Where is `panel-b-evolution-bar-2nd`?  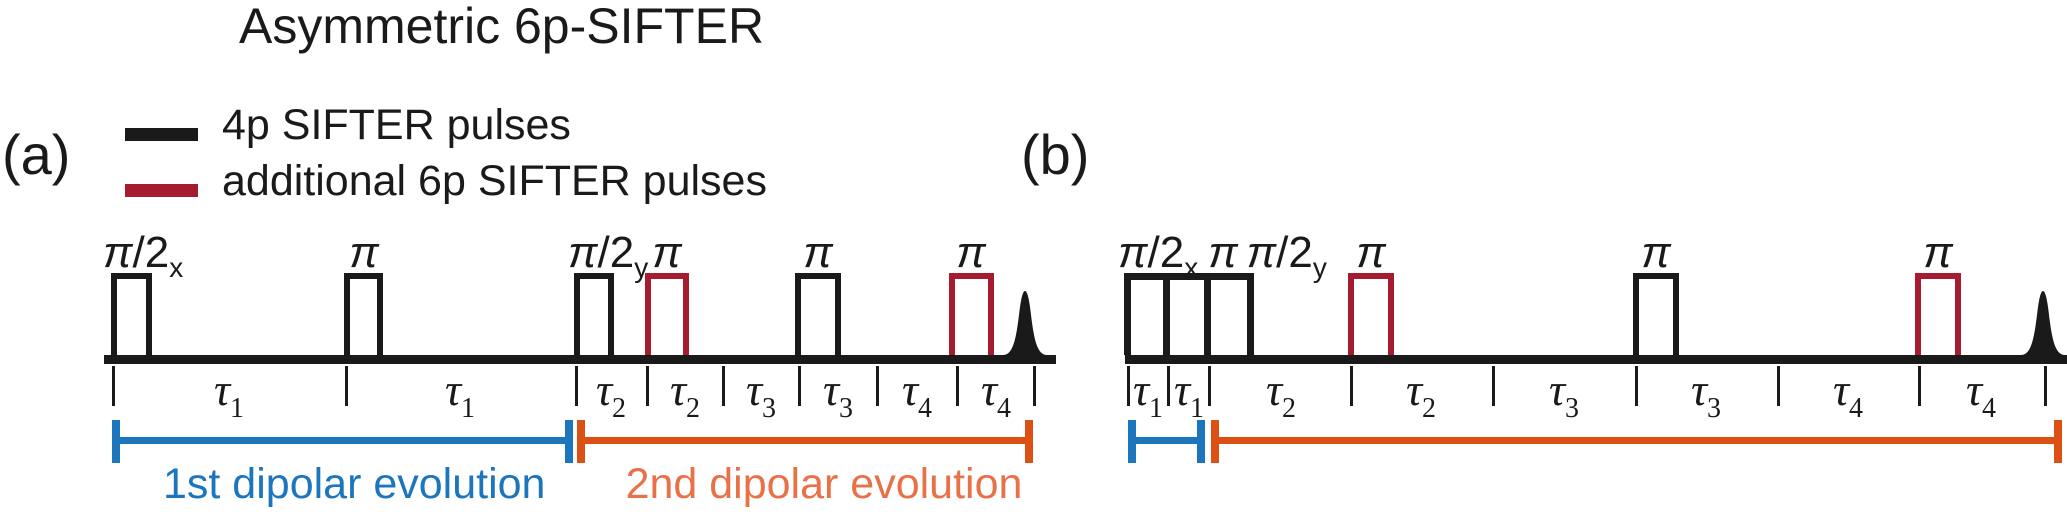
panel-b-evolution-bar-2nd is located at coordinates (1636, 441).